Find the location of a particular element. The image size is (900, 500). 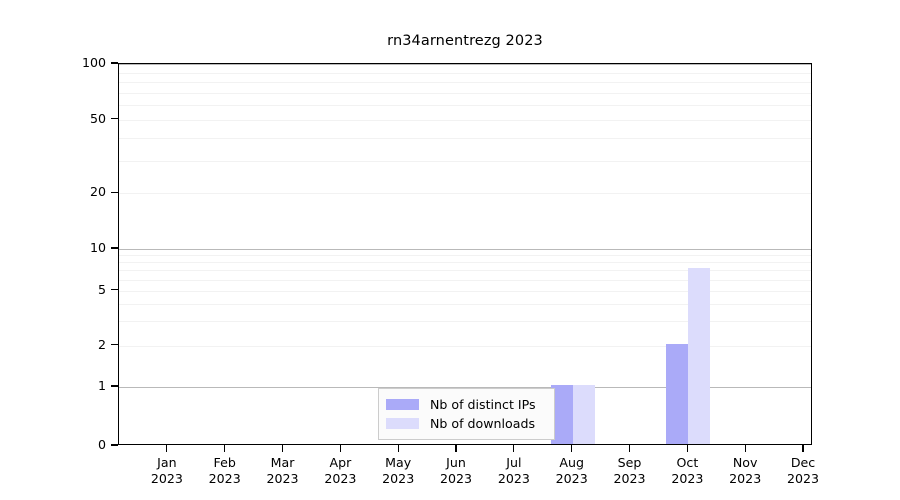

y-tick-label-50: 50 is located at coordinates (97, 118).